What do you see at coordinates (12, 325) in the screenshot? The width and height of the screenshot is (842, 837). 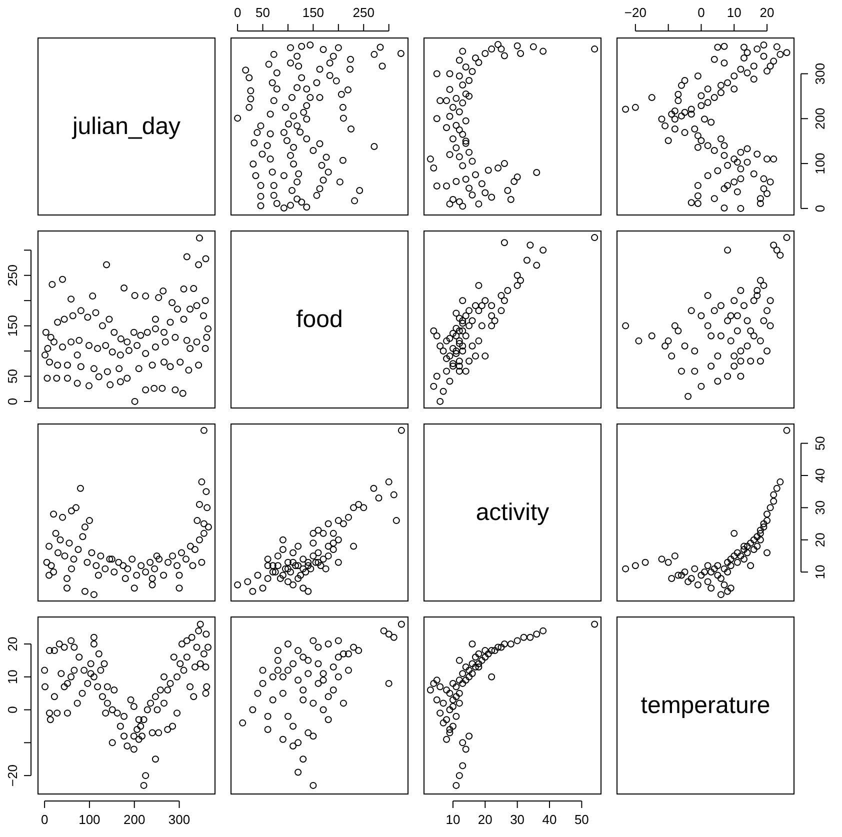 I see `y-tick-label: 150` at bounding box center [12, 325].